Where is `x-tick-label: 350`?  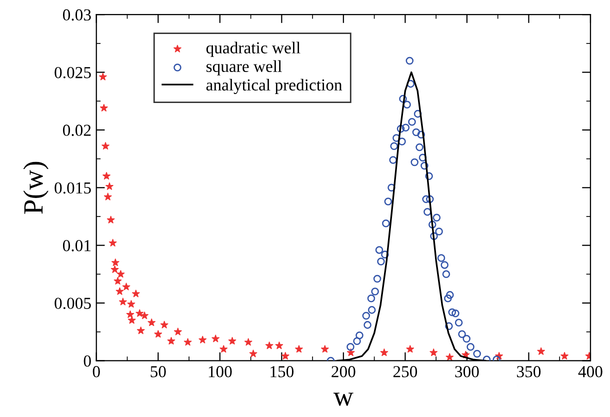
x-tick-label: 350 is located at coordinates (529, 372).